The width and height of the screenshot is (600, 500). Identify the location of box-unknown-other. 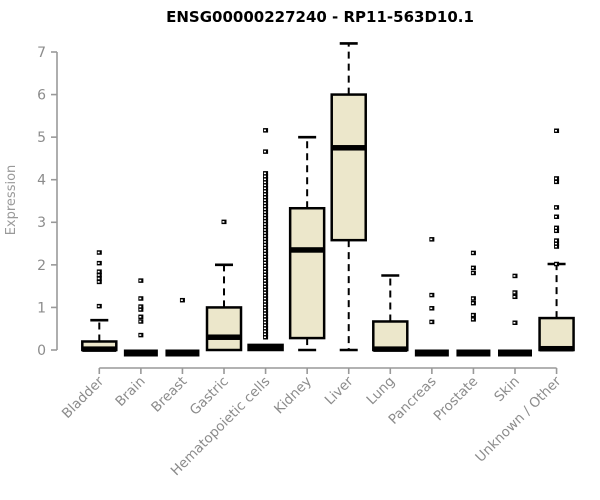
(556, 240).